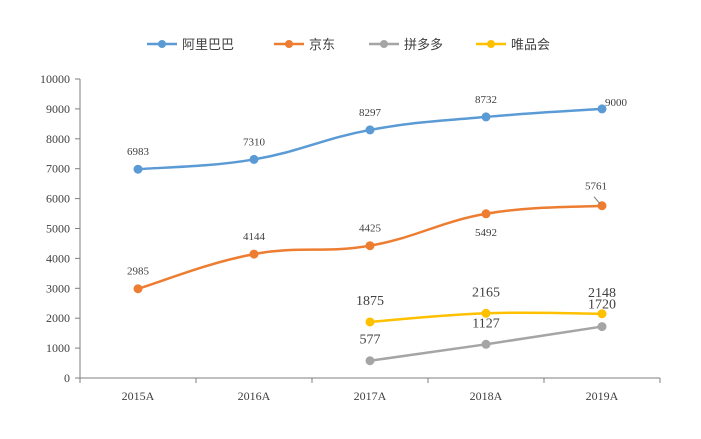 The width and height of the screenshot is (701, 439). What do you see at coordinates (370, 229) in the screenshot?
I see `data-label: 4425` at bounding box center [370, 229].